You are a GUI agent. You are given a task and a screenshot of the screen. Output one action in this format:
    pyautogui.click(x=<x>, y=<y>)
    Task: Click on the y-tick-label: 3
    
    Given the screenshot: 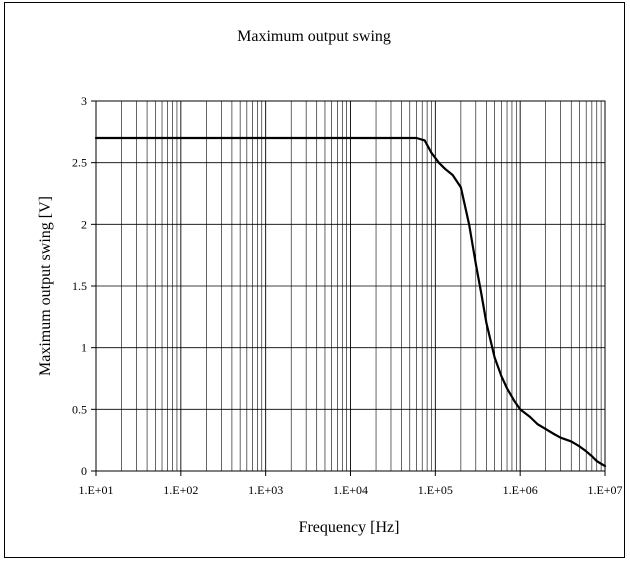 What is the action you would take?
    pyautogui.click(x=84, y=101)
    